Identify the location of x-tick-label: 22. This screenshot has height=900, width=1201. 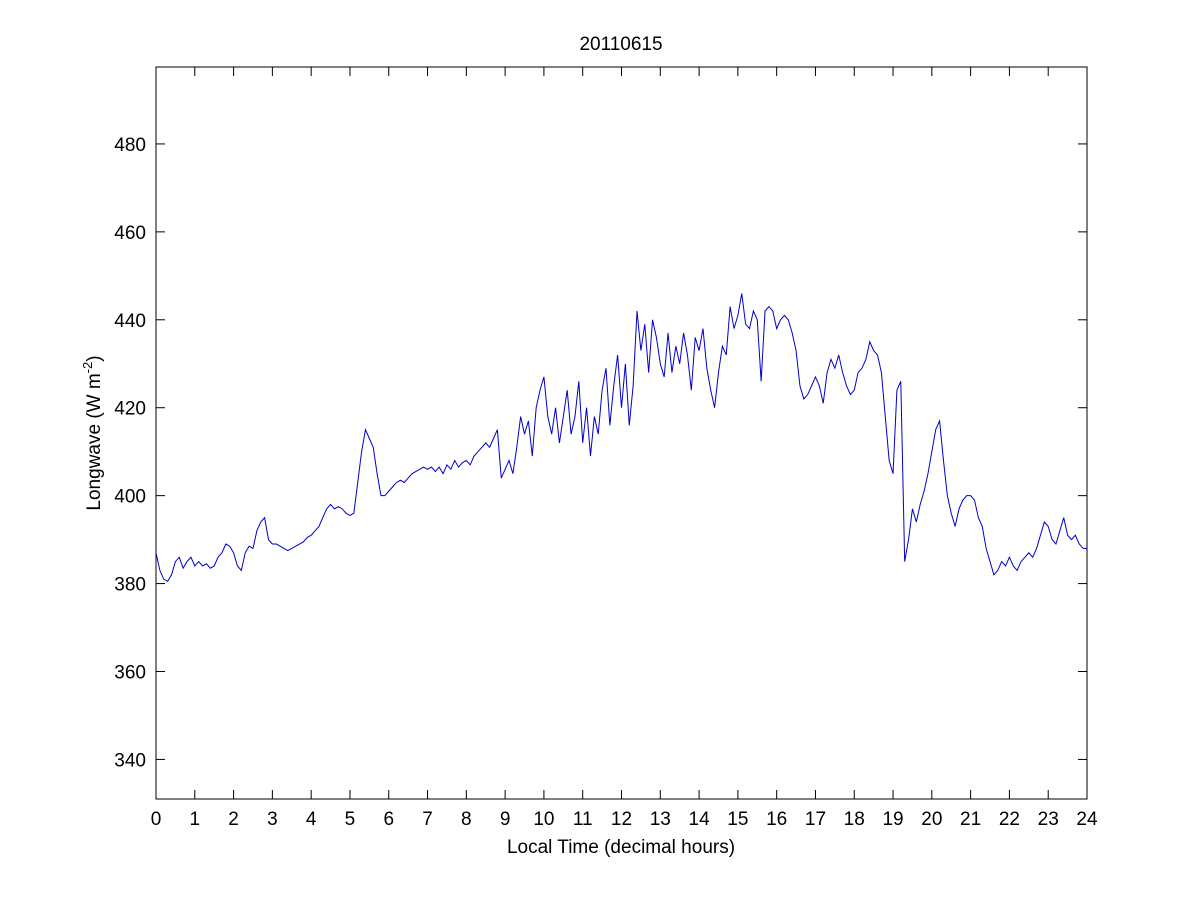
(1009, 819).